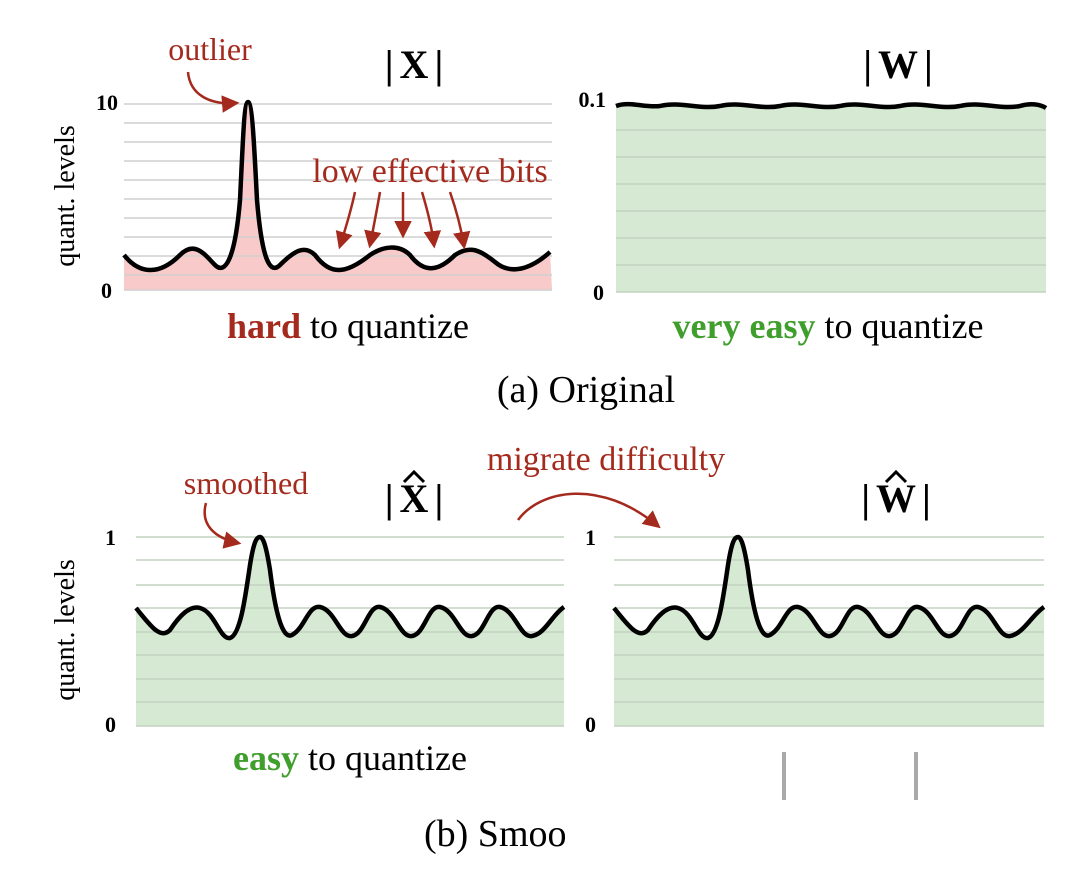  Describe the element at coordinates (606, 459) in the screenshot. I see `migrate-label: migrate difficulty` at that location.